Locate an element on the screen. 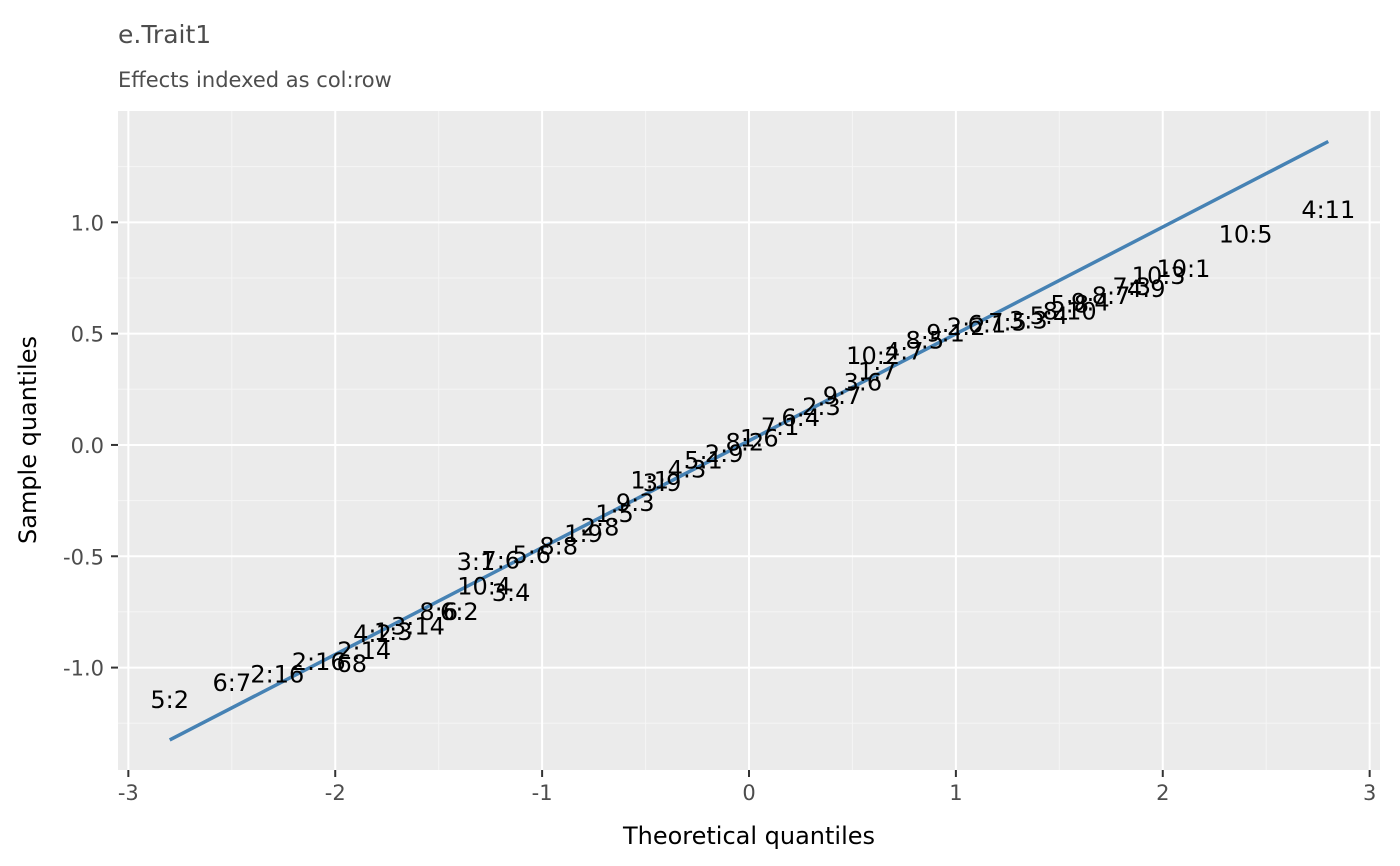 The width and height of the screenshot is (1400, 866). point-label: 4:9 is located at coordinates (1146, 289).